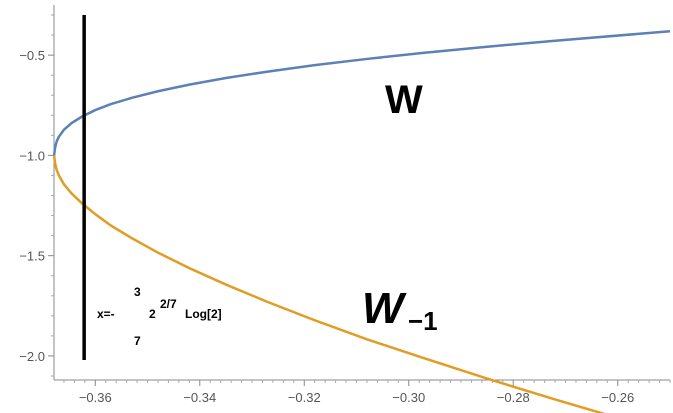  I want to click on y-tick-label: −0.5, so click(32, 55).